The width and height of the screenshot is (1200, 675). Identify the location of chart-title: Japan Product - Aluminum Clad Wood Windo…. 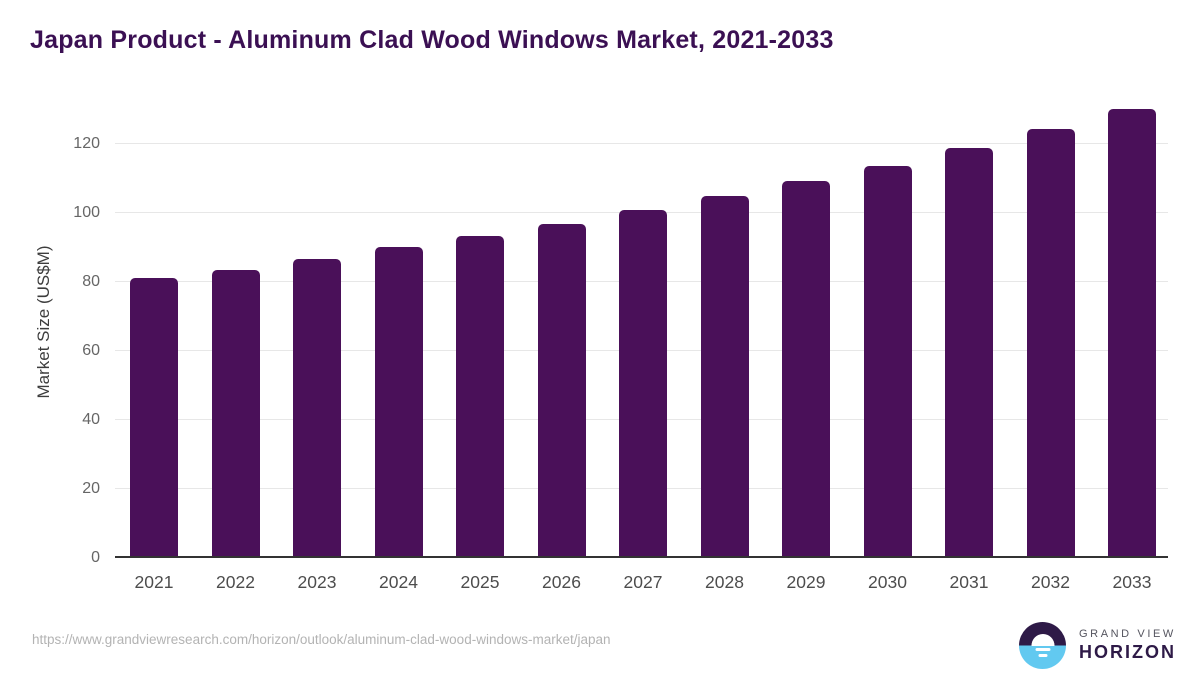
(432, 40).